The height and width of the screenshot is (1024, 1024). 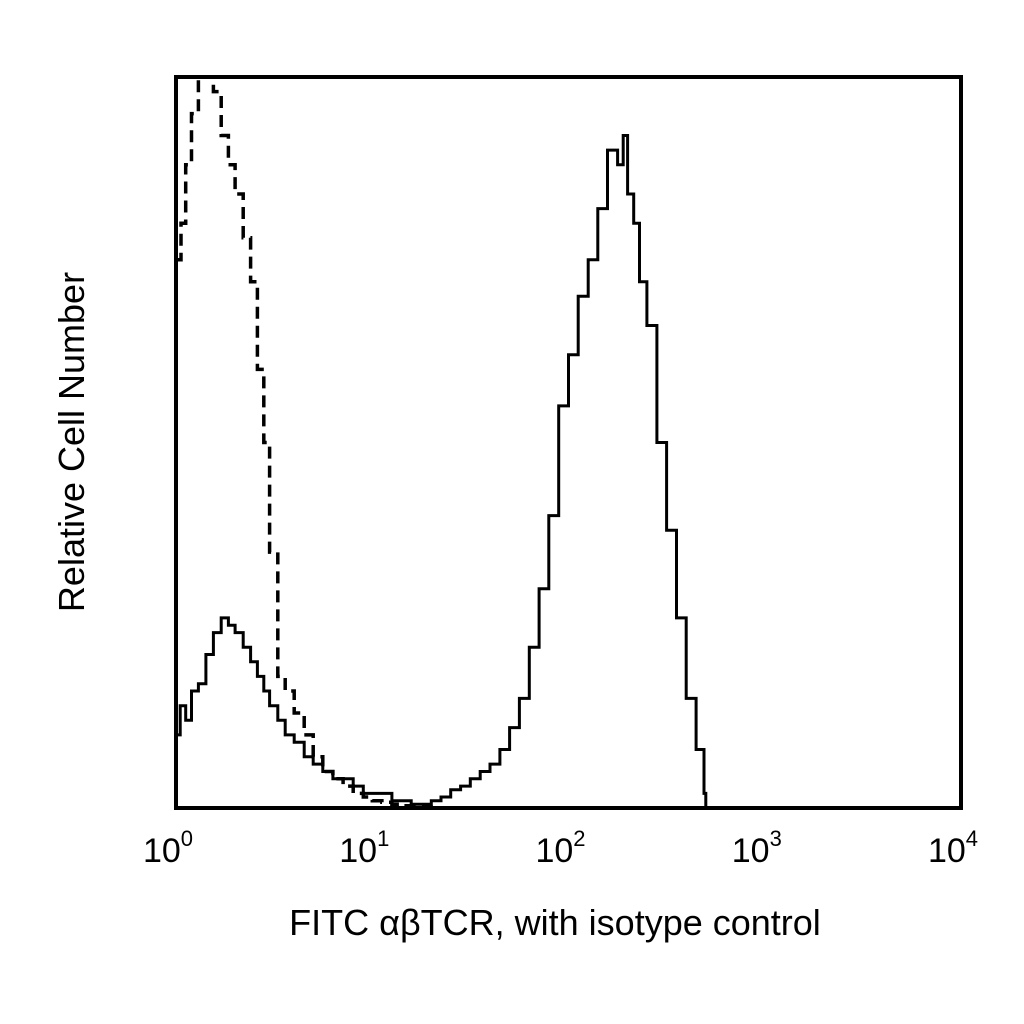 I want to click on x-tick-label: 10⁰, so click(x=168, y=848).